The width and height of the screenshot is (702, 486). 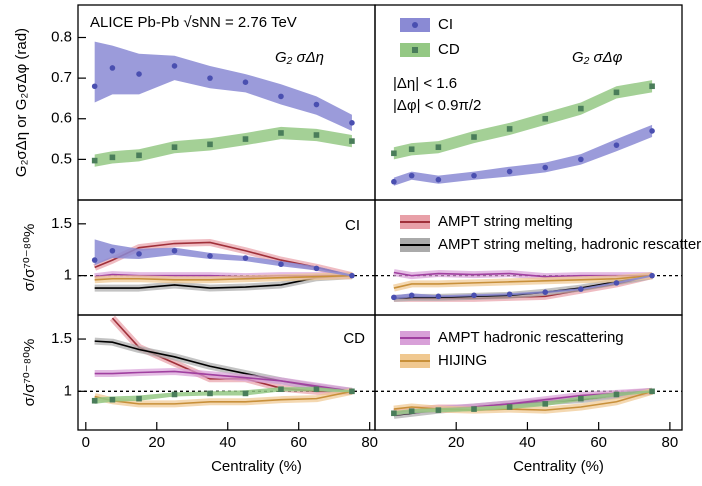 I want to click on annotation: |Δφ| < 0.9π/2, so click(x=437, y=105).